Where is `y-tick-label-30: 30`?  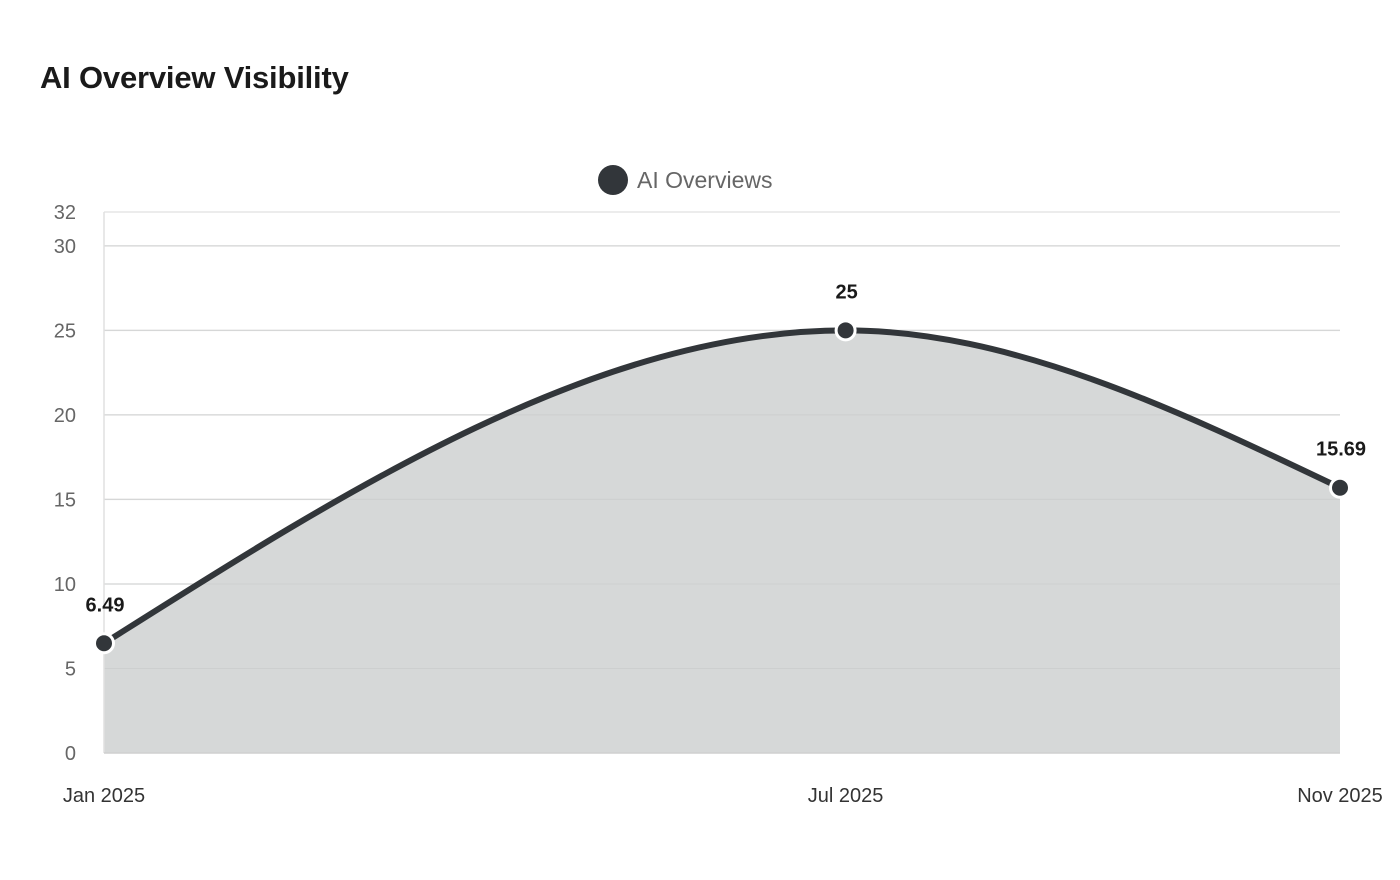 y-tick-label-30: 30 is located at coordinates (65, 247).